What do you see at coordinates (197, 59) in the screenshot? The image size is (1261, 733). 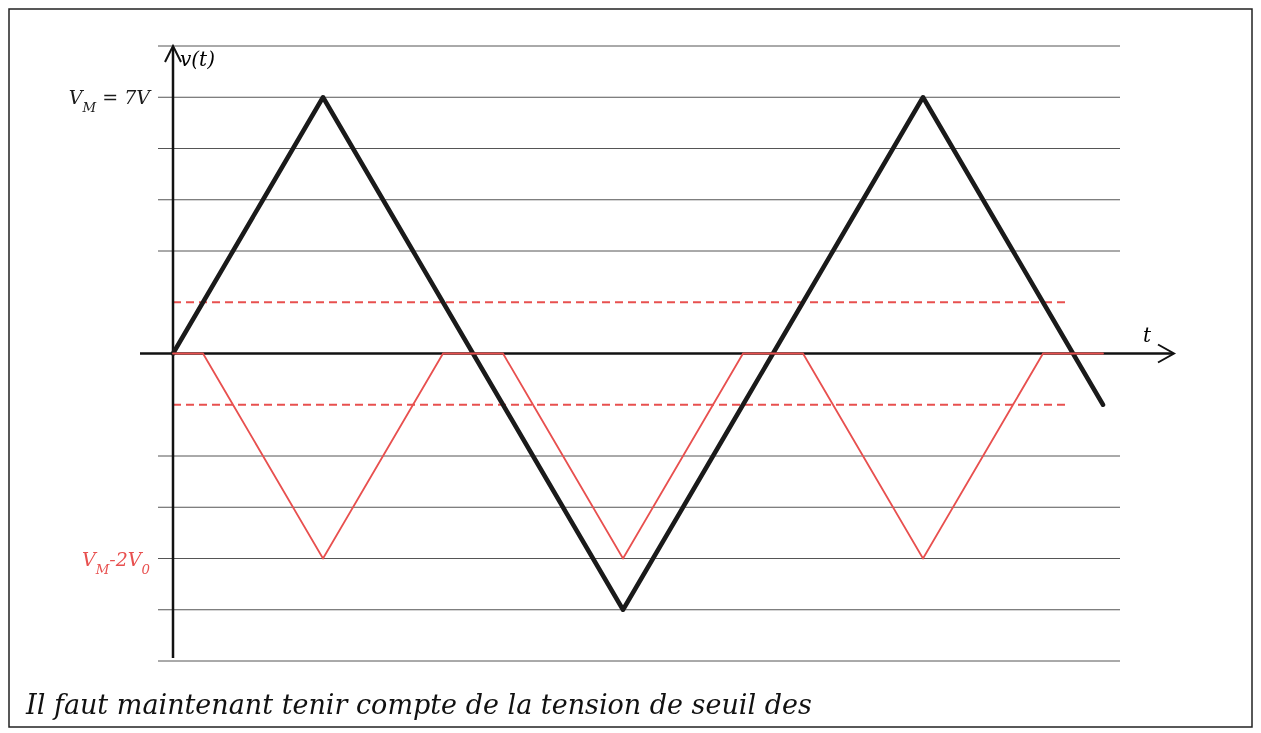 I see `y-axis-title: v(t)` at bounding box center [197, 59].